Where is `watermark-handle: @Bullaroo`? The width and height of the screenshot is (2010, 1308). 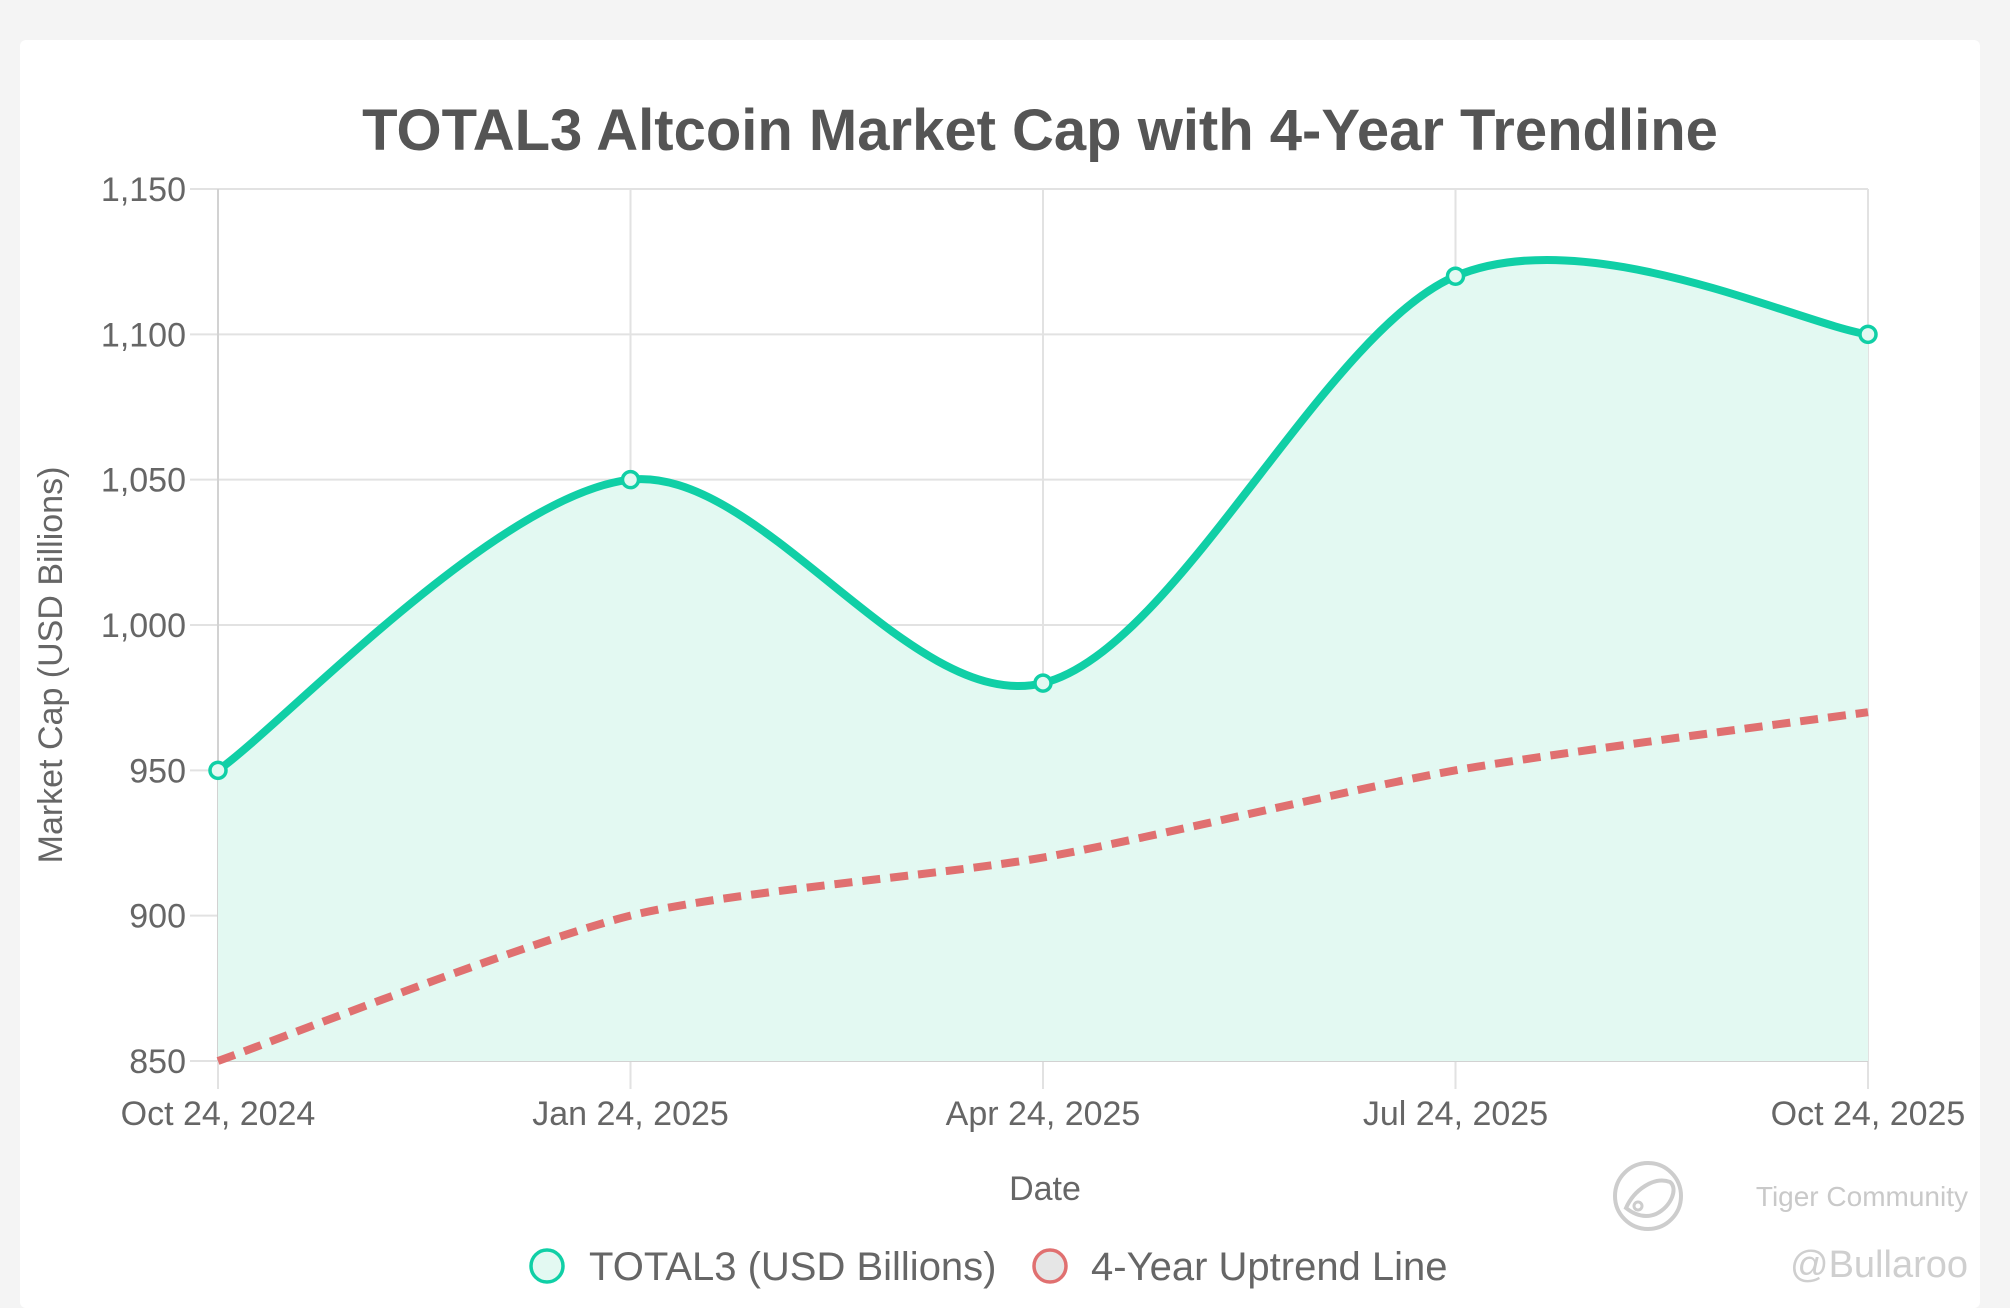 watermark-handle: @Bullaroo is located at coordinates (1879, 1265).